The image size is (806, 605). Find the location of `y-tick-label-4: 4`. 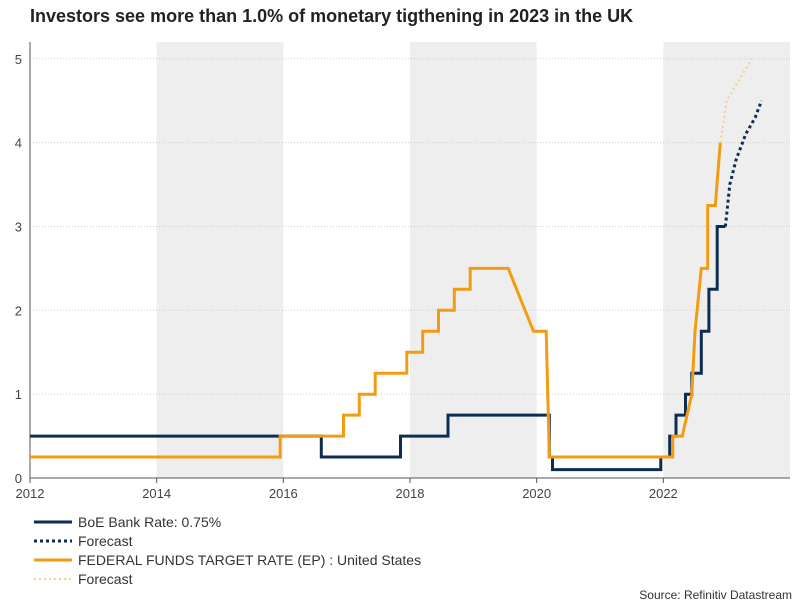

y-tick-label-4: 4 is located at coordinates (18, 143).